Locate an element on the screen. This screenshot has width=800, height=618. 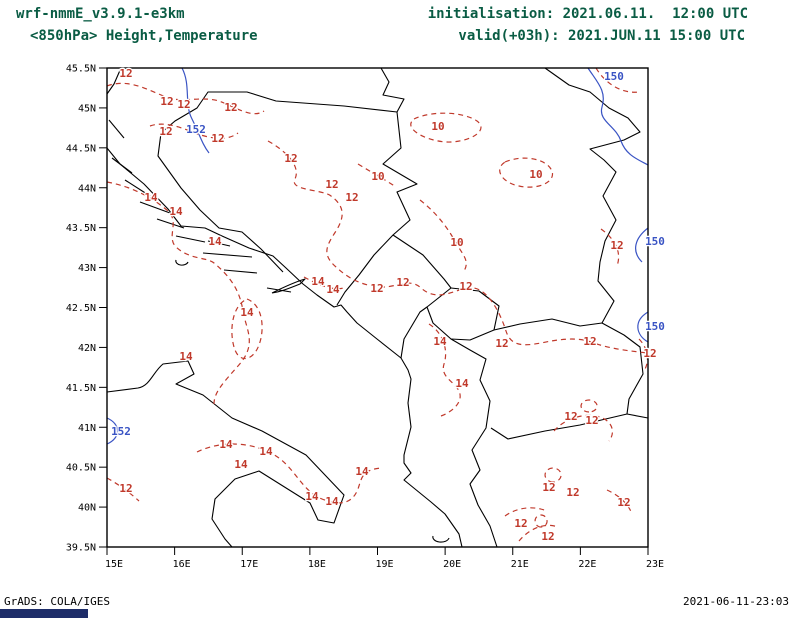
lat-tick-label: 39.5N is located at coordinates (81, 548).